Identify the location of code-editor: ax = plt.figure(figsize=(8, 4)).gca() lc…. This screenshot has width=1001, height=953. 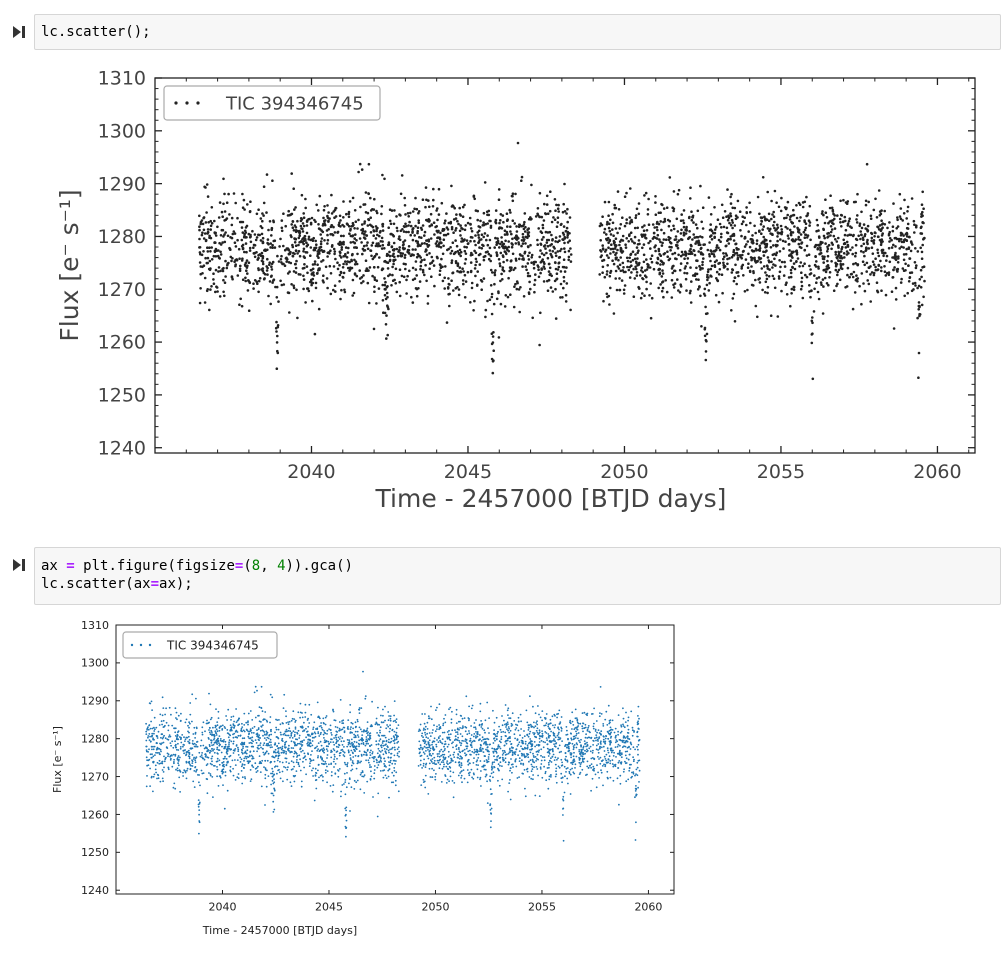
(517, 576).